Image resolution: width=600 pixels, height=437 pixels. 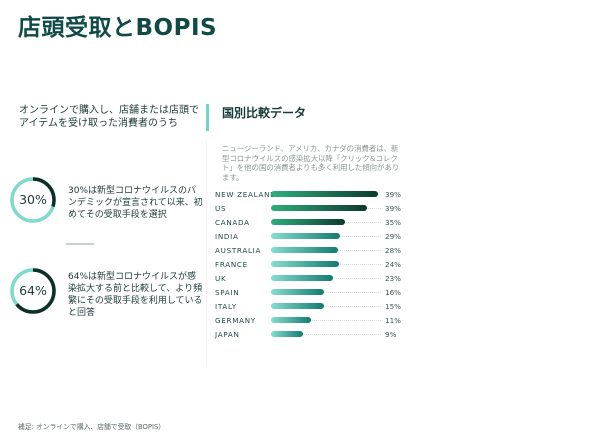 I want to click on chart-row: AUSTRALIA 28%, so click(x=310, y=251).